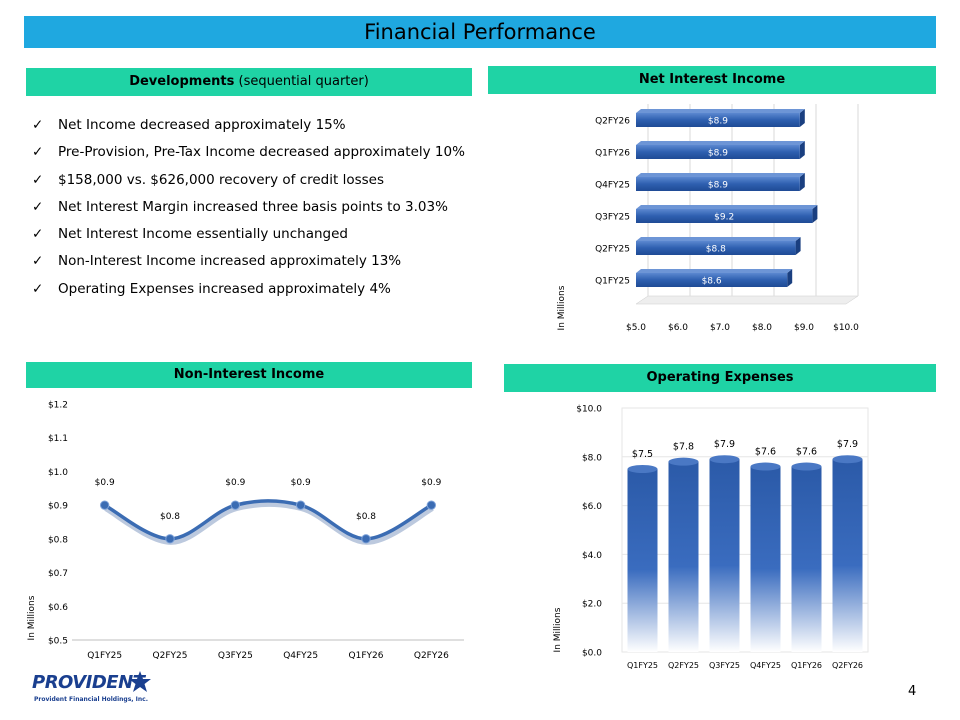  I want to click on nonii-x-tick-label: Q2FY26, so click(431, 656).